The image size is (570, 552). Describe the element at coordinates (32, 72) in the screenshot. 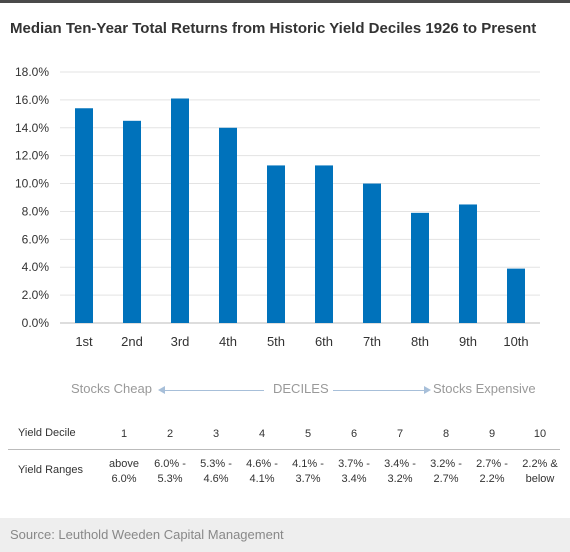

I see `y-tick-label: 18.0%` at that location.